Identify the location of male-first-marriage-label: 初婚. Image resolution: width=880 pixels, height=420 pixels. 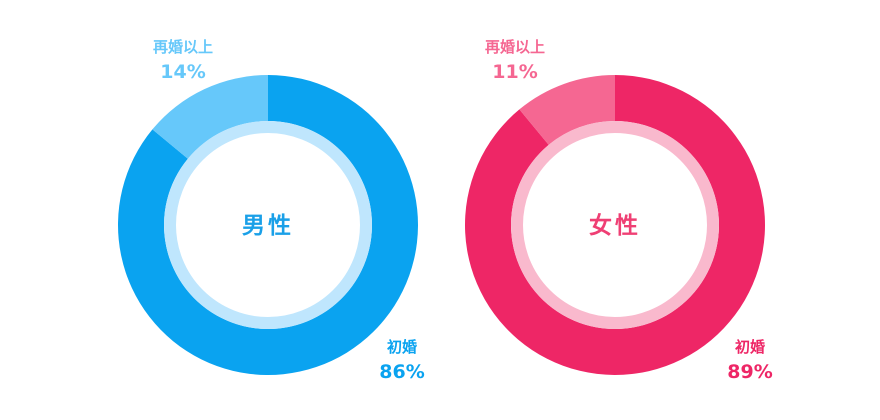
(402, 347).